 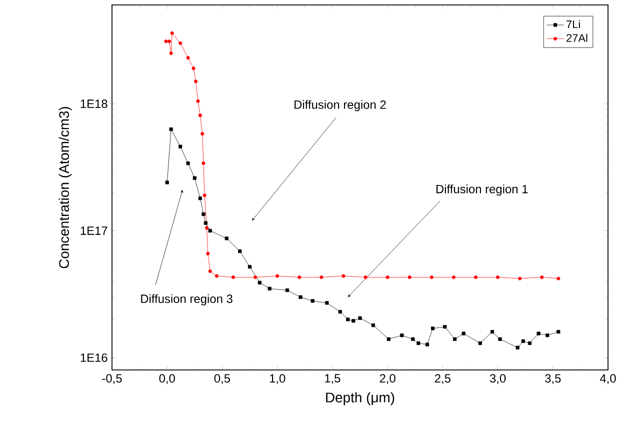 What do you see at coordinates (112, 379) in the screenshot?
I see `x-tick-label: -0,5` at bounding box center [112, 379].